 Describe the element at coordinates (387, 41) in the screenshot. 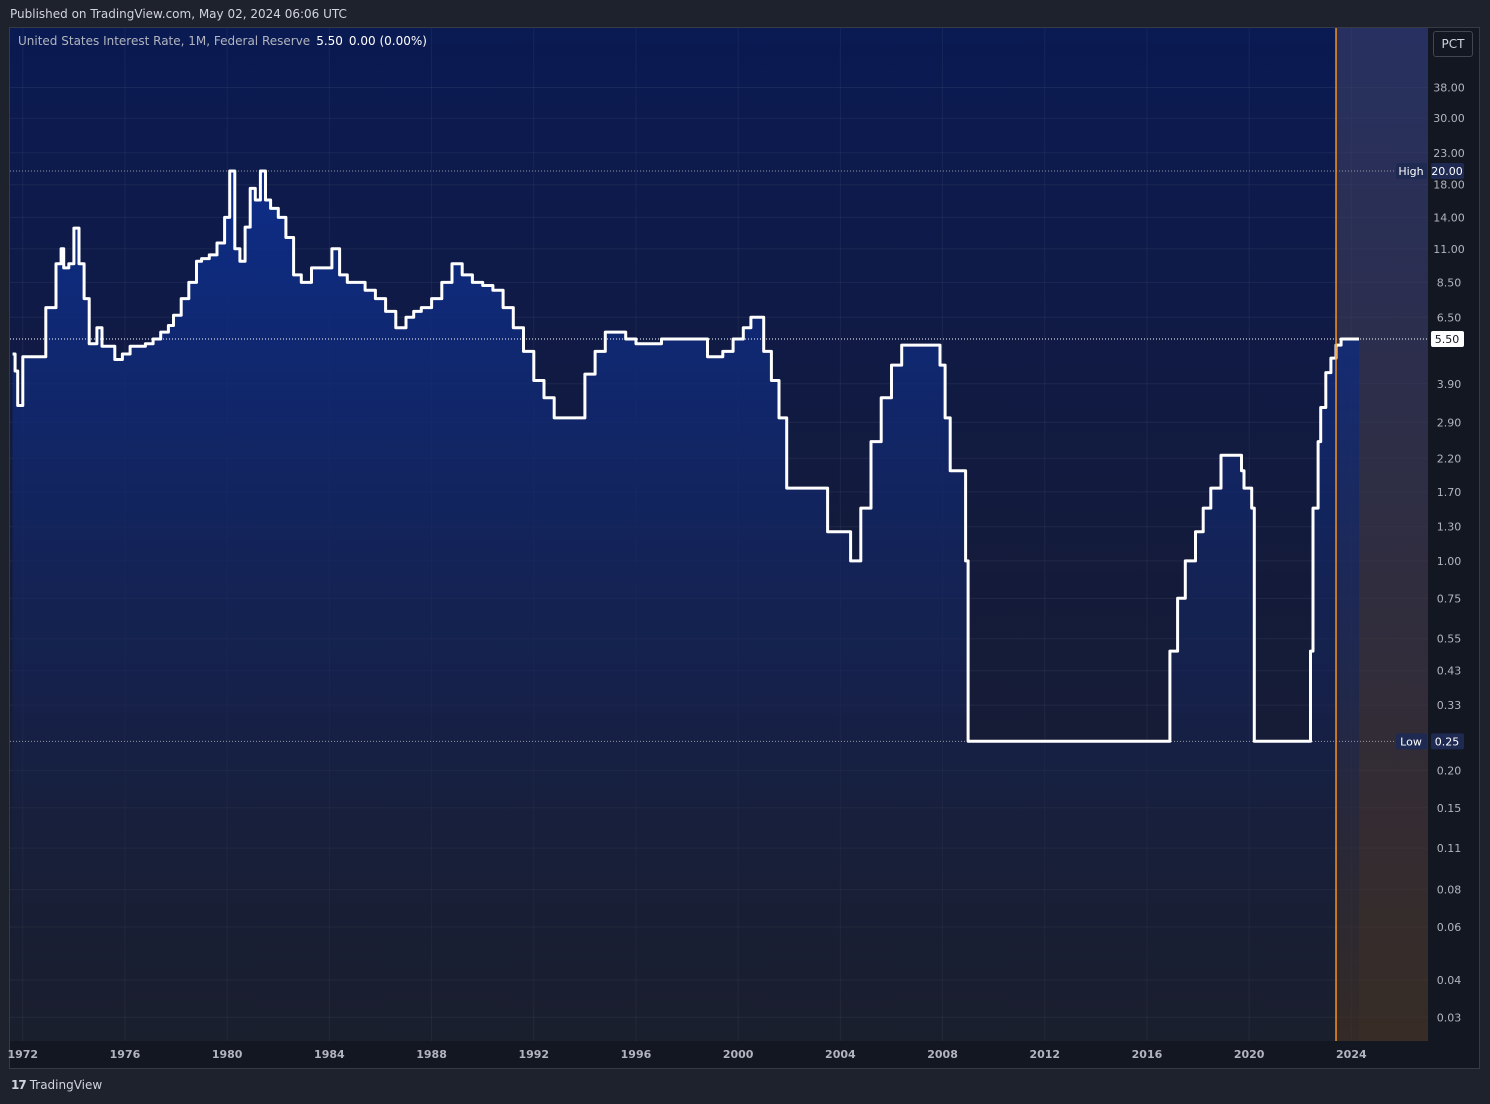

I see `legend-change: 0.00 (0.00%)` at that location.